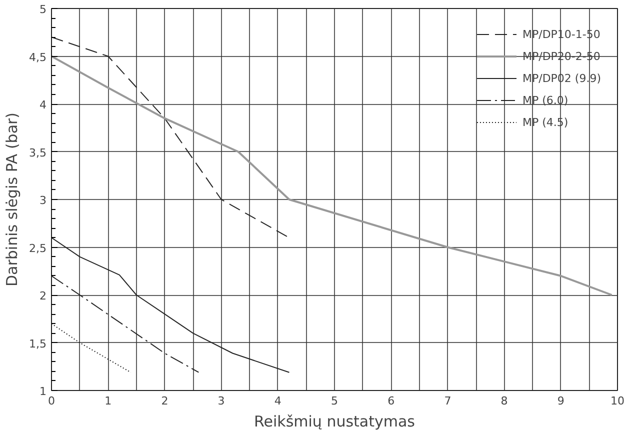 The height and width of the screenshot is (433, 629). What do you see at coordinates (278, 401) in the screenshot?
I see `x-tick-label: 4` at bounding box center [278, 401].